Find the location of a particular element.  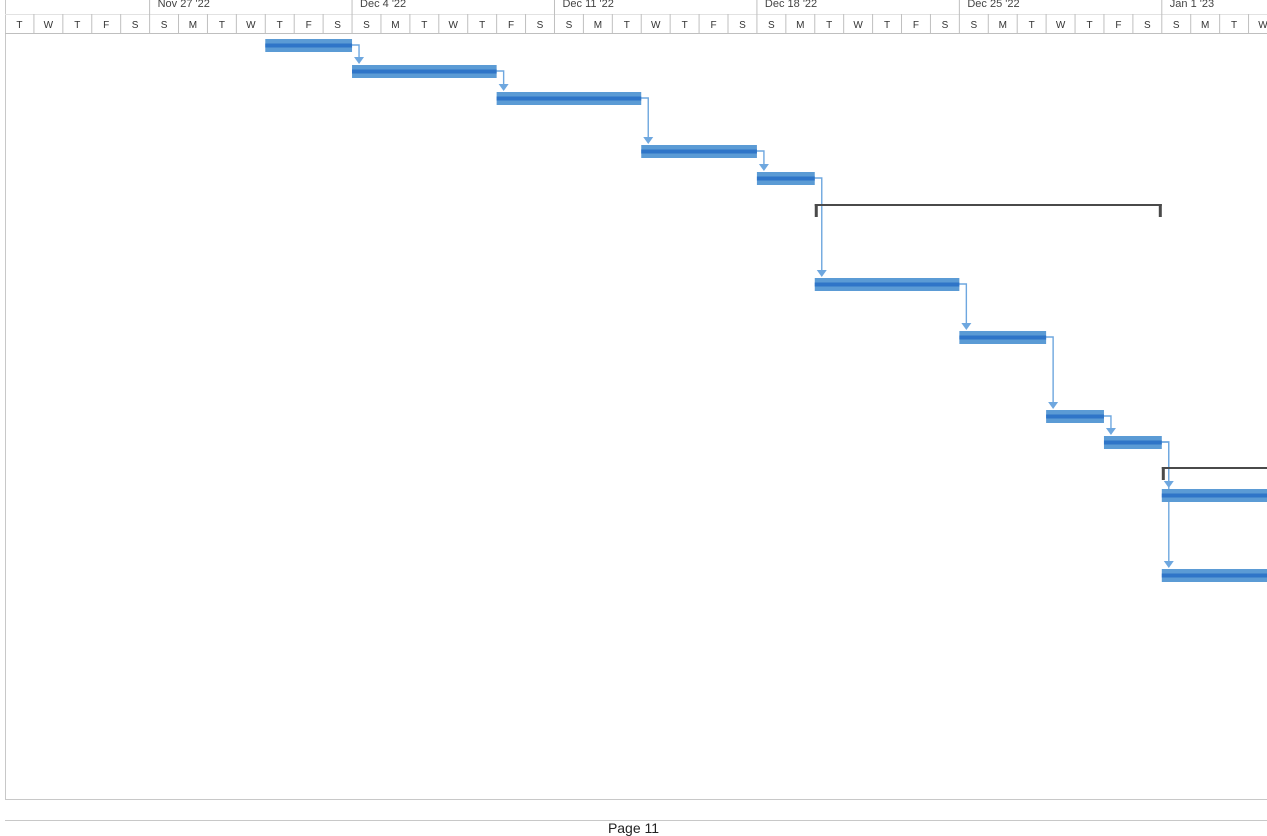

page-number: Page 11 is located at coordinates (633, 828).